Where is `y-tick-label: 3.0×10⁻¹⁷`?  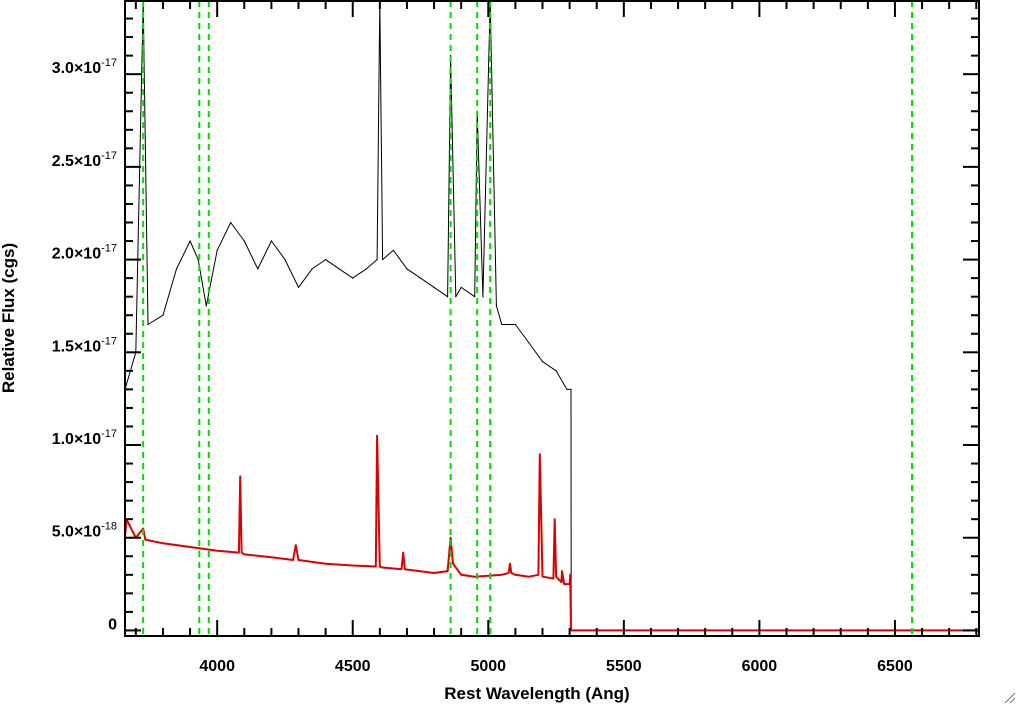
y-tick-label: 3.0×10⁻¹⁷ is located at coordinates (84, 67).